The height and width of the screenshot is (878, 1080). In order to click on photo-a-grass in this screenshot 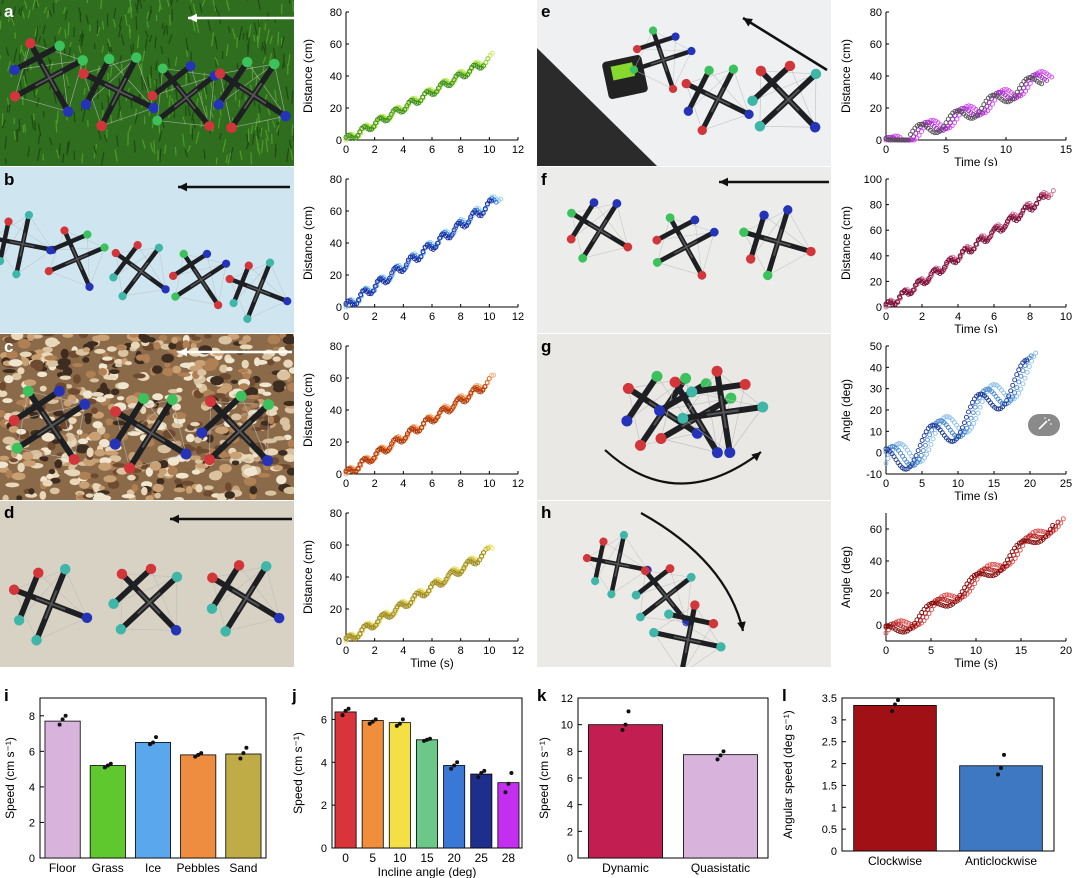, I will do `click(147, 83)`.